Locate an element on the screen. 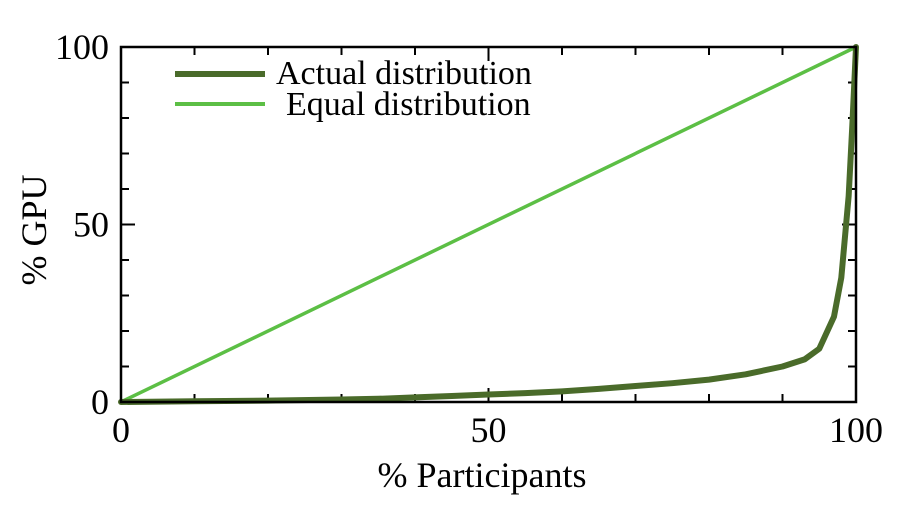  legend-label-equal: Equal distribution is located at coordinates (408, 104).